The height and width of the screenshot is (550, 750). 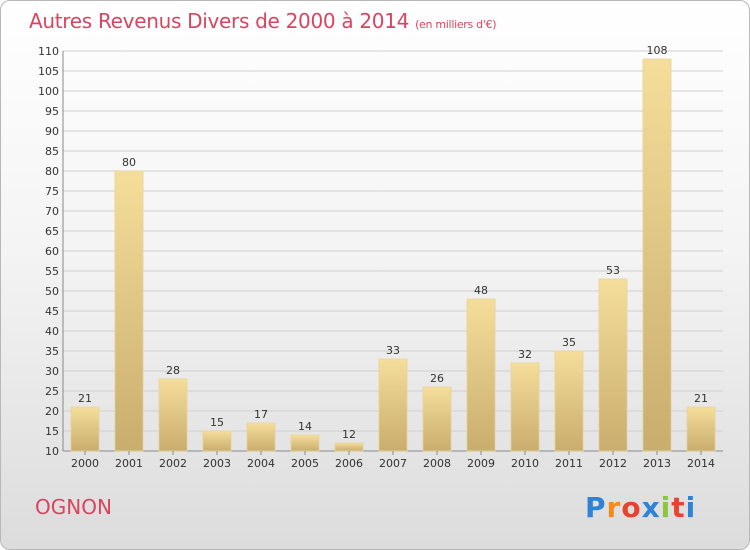 What do you see at coordinates (456, 24) in the screenshot?
I see `chart-subtitle: (en milliers d'€)` at bounding box center [456, 24].